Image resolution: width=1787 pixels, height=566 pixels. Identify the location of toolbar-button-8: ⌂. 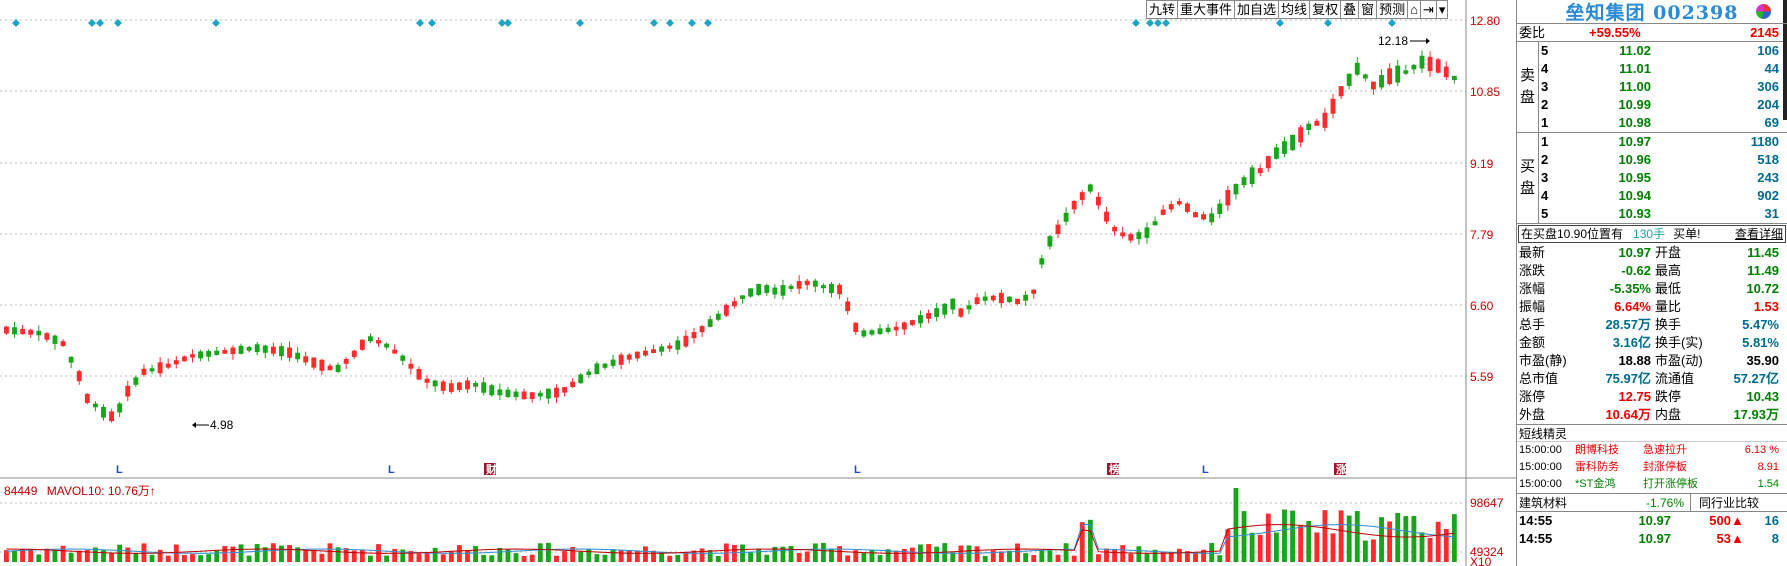
(1414, 9).